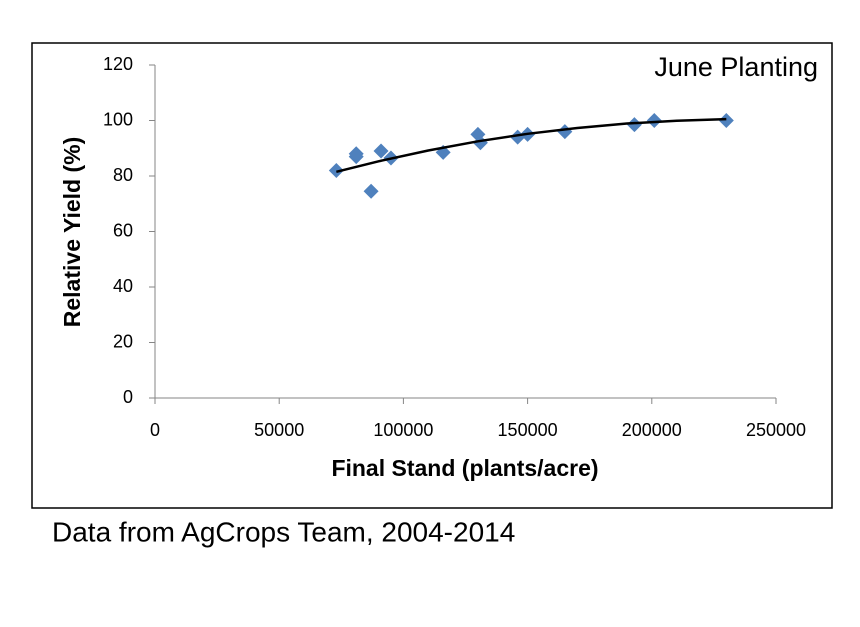  What do you see at coordinates (123, 230) in the screenshot?
I see `y-tick-label: 60` at bounding box center [123, 230].